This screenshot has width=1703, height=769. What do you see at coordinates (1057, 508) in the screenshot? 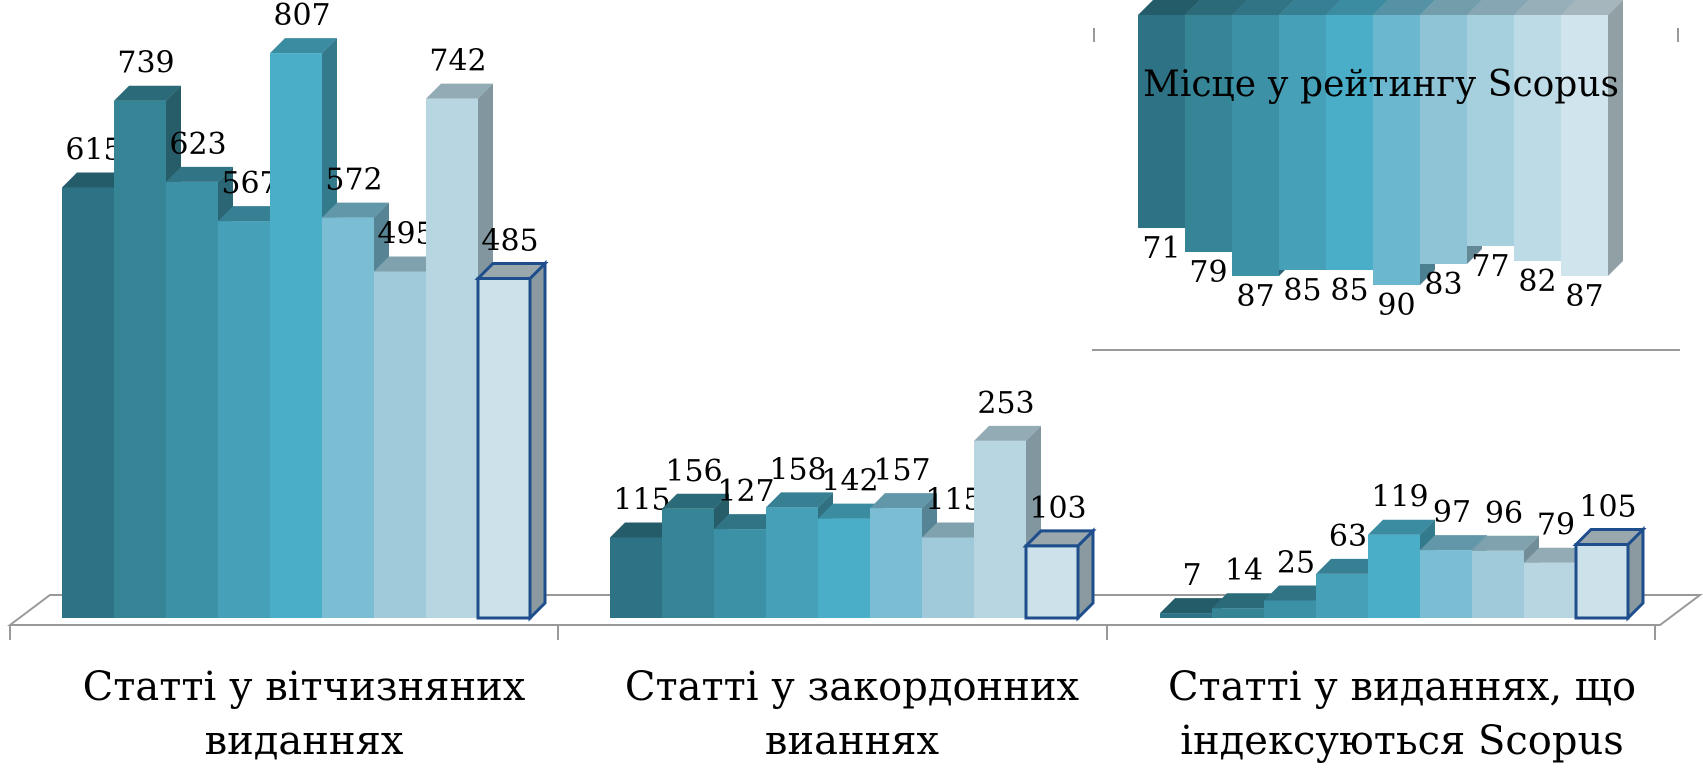
I see `value-label: 103` at bounding box center [1057, 508].